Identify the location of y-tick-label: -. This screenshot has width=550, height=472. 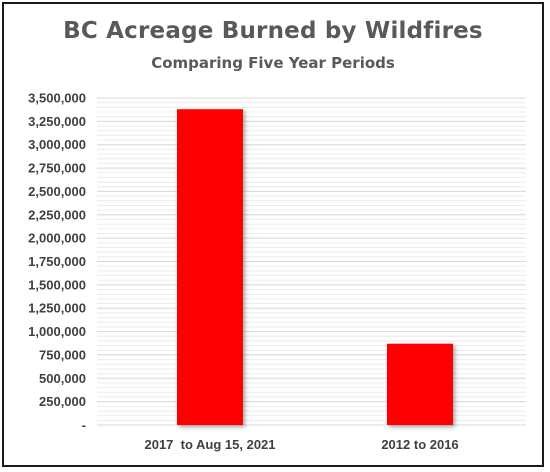
(84, 425).